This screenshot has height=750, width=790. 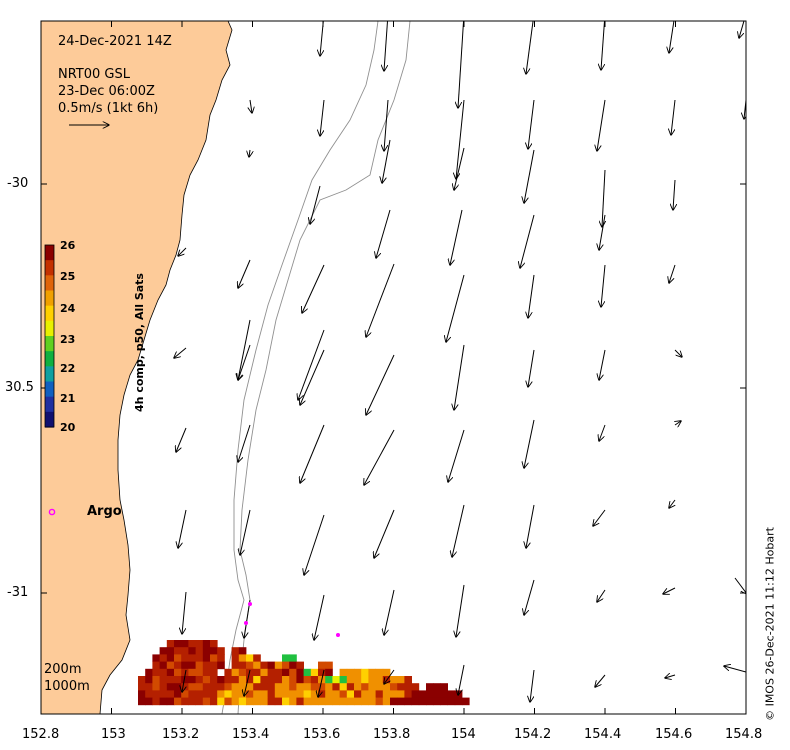 What do you see at coordinates (533, 734) in the screenshot?
I see `x-tick-label: 154.2` at bounding box center [533, 734].